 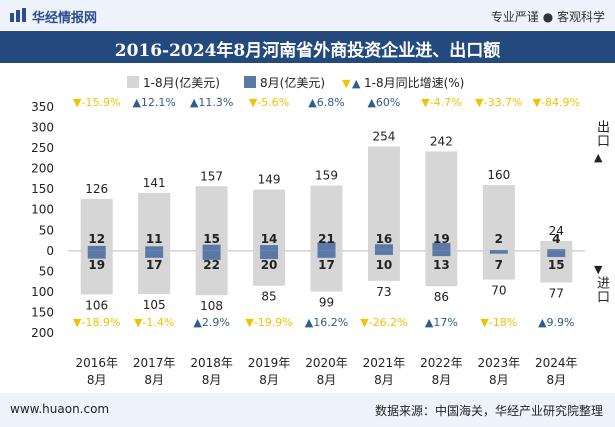 I want to click on label-export-ytd: 254, so click(x=383, y=136).